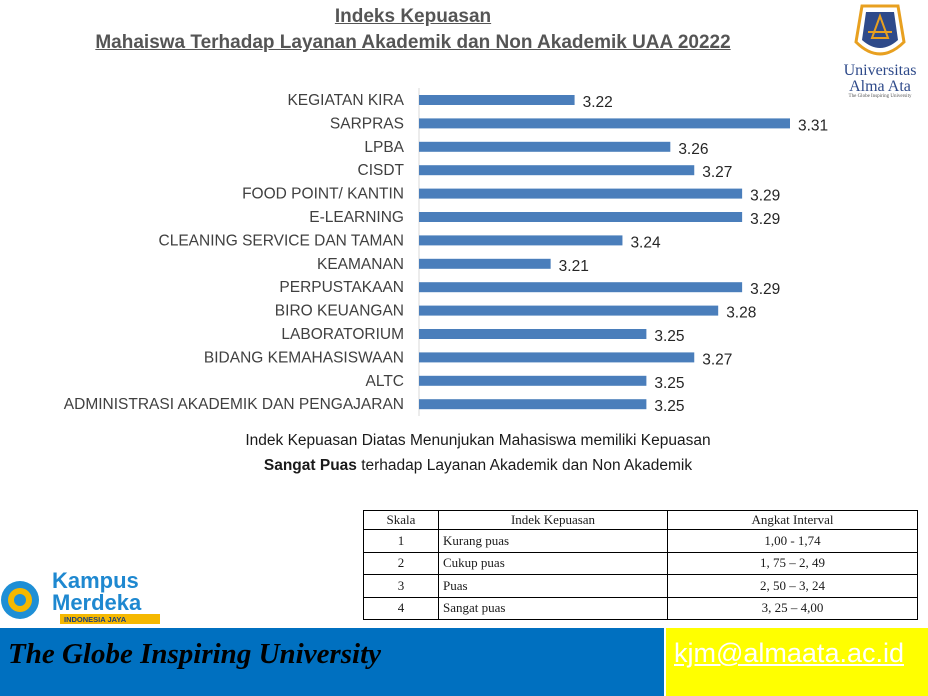 The width and height of the screenshot is (928, 696). I want to click on cell-skala: 3, so click(401, 586).